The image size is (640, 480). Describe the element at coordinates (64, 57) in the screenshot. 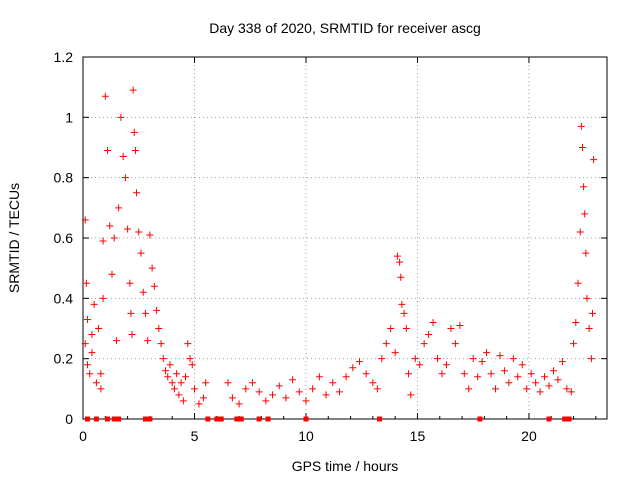

I see `y-tick-label: 1.2` at that location.